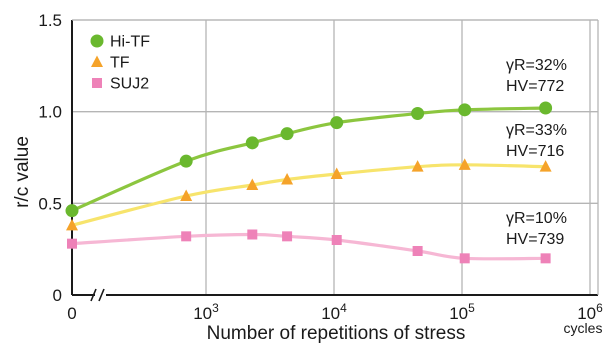 The image size is (610, 344). I want to click on annotation-gamma-tf: γR=33%, so click(536, 130).